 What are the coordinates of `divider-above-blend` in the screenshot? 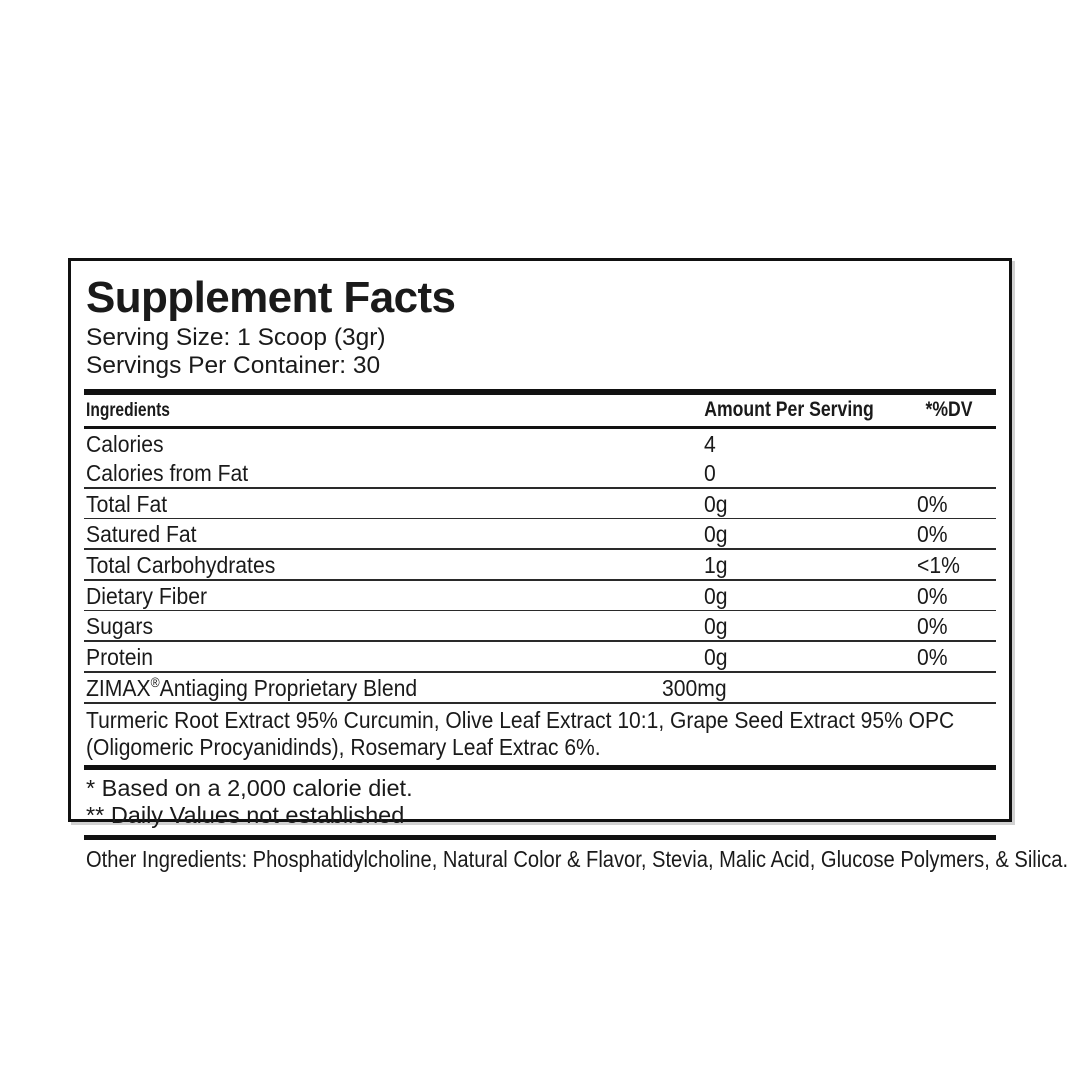 It's located at (540, 672).